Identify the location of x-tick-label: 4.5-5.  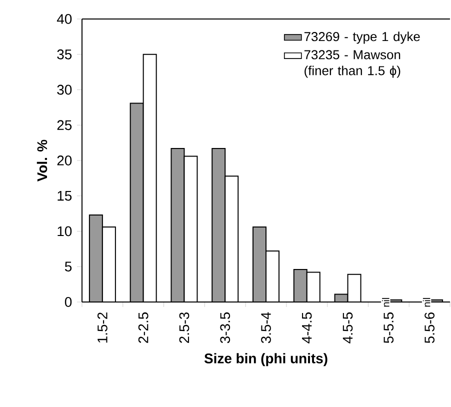
(347, 328).